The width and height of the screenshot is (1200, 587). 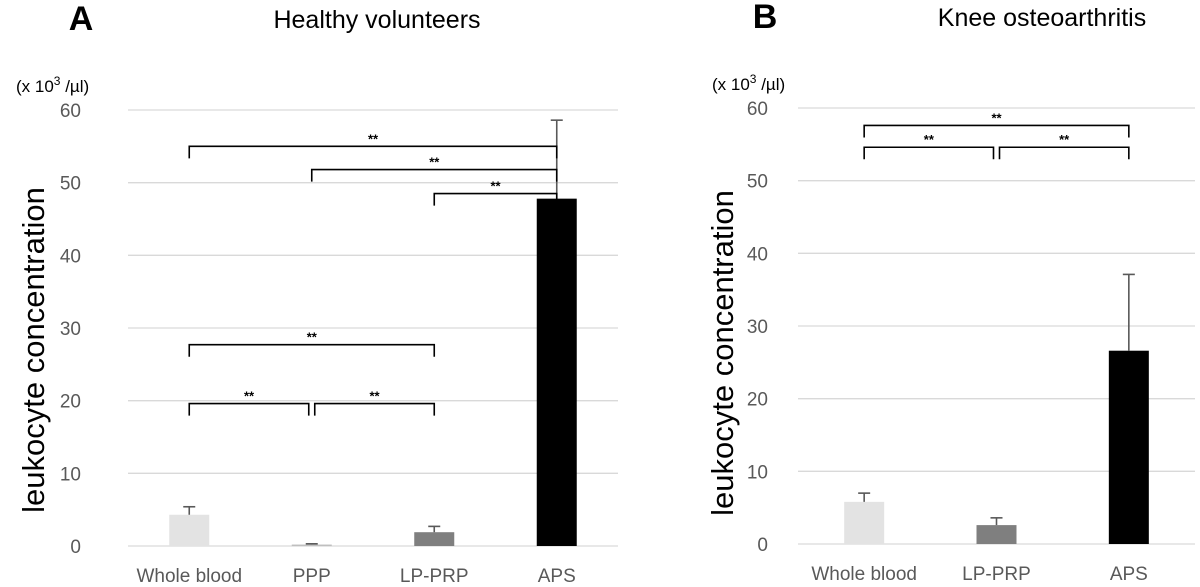 What do you see at coordinates (81, 19) in the screenshot?
I see `panel-letter: A` at bounding box center [81, 19].